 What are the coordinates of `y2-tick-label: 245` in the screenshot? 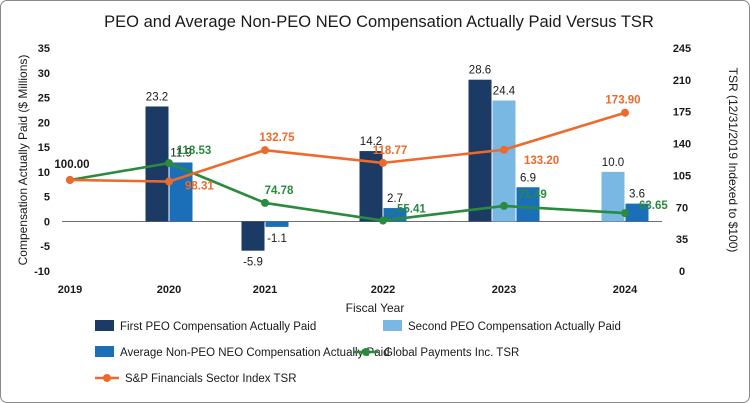 It's located at (682, 49).